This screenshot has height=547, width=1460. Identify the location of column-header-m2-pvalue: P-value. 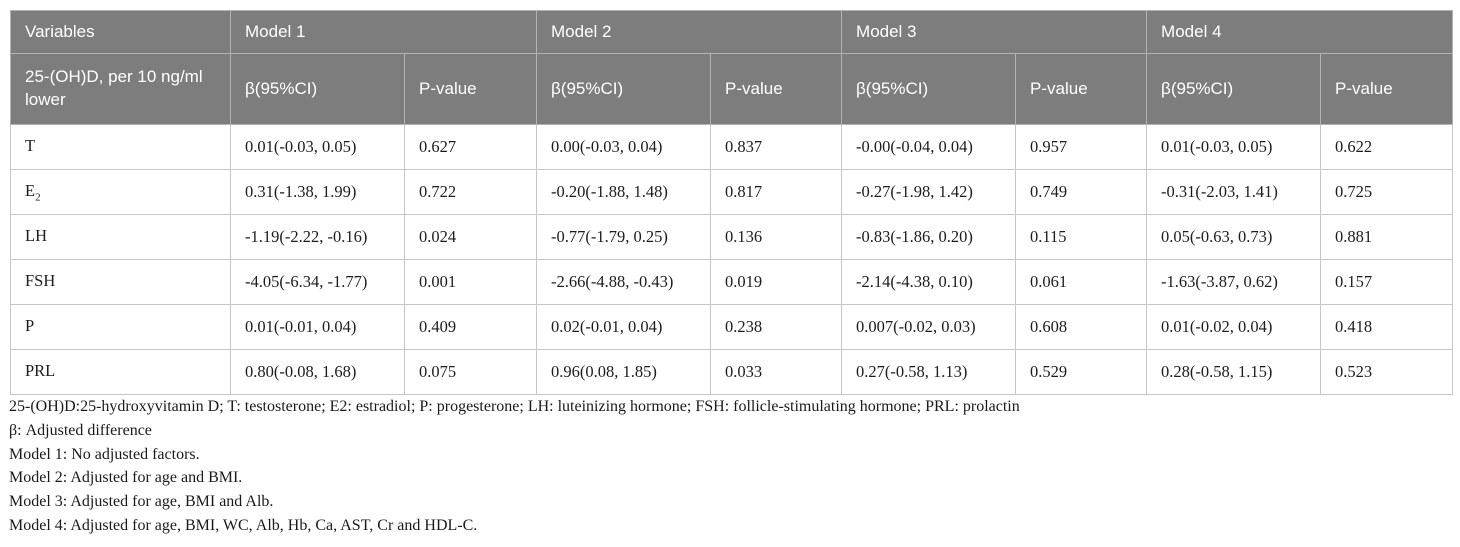
(776, 89).